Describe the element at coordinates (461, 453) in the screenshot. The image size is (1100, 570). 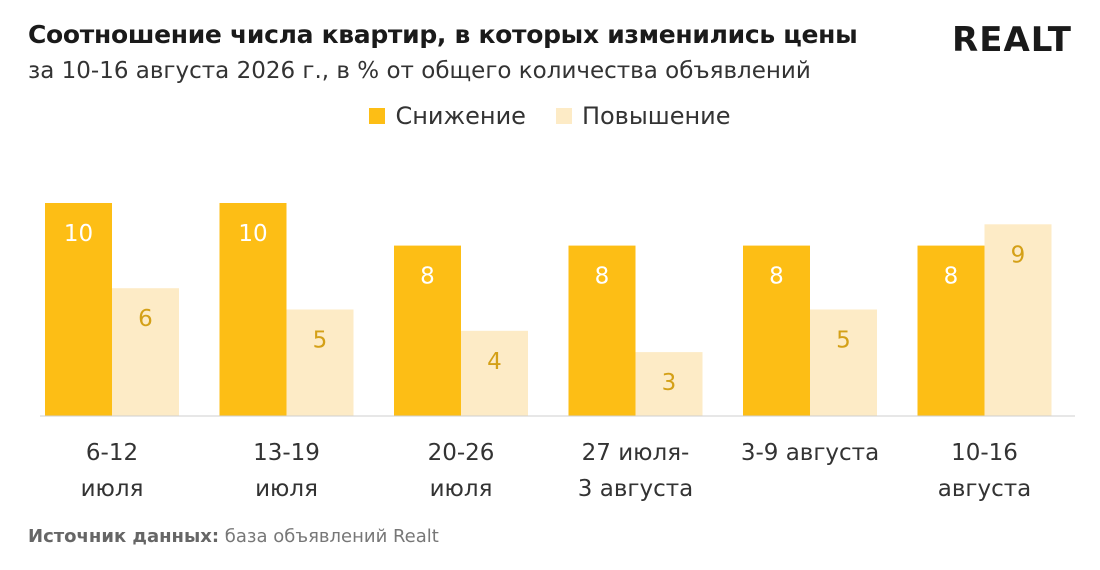
I see `category-label-2-0: 20-26` at that location.